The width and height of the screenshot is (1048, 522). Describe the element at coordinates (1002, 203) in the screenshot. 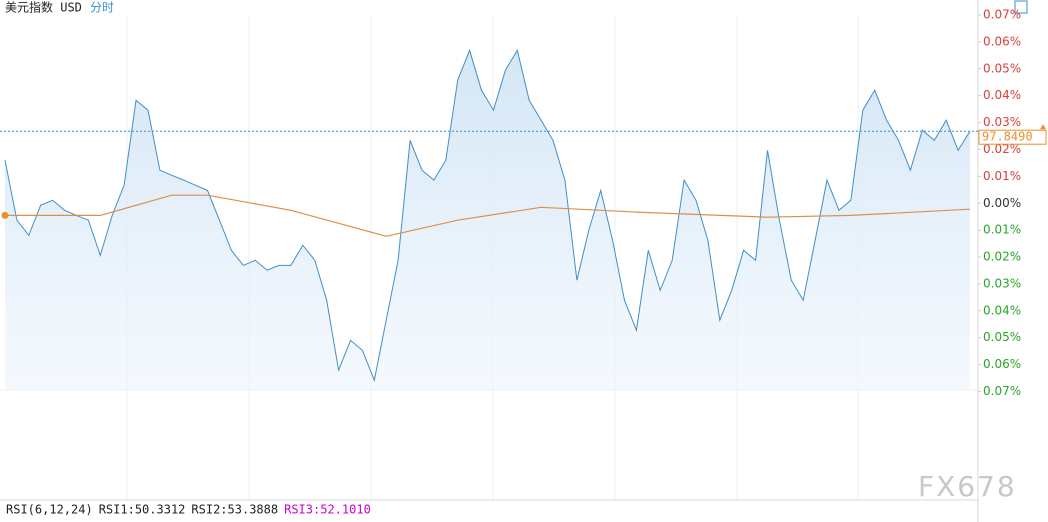

I see `y-tick-label: 0.00%` at that location.